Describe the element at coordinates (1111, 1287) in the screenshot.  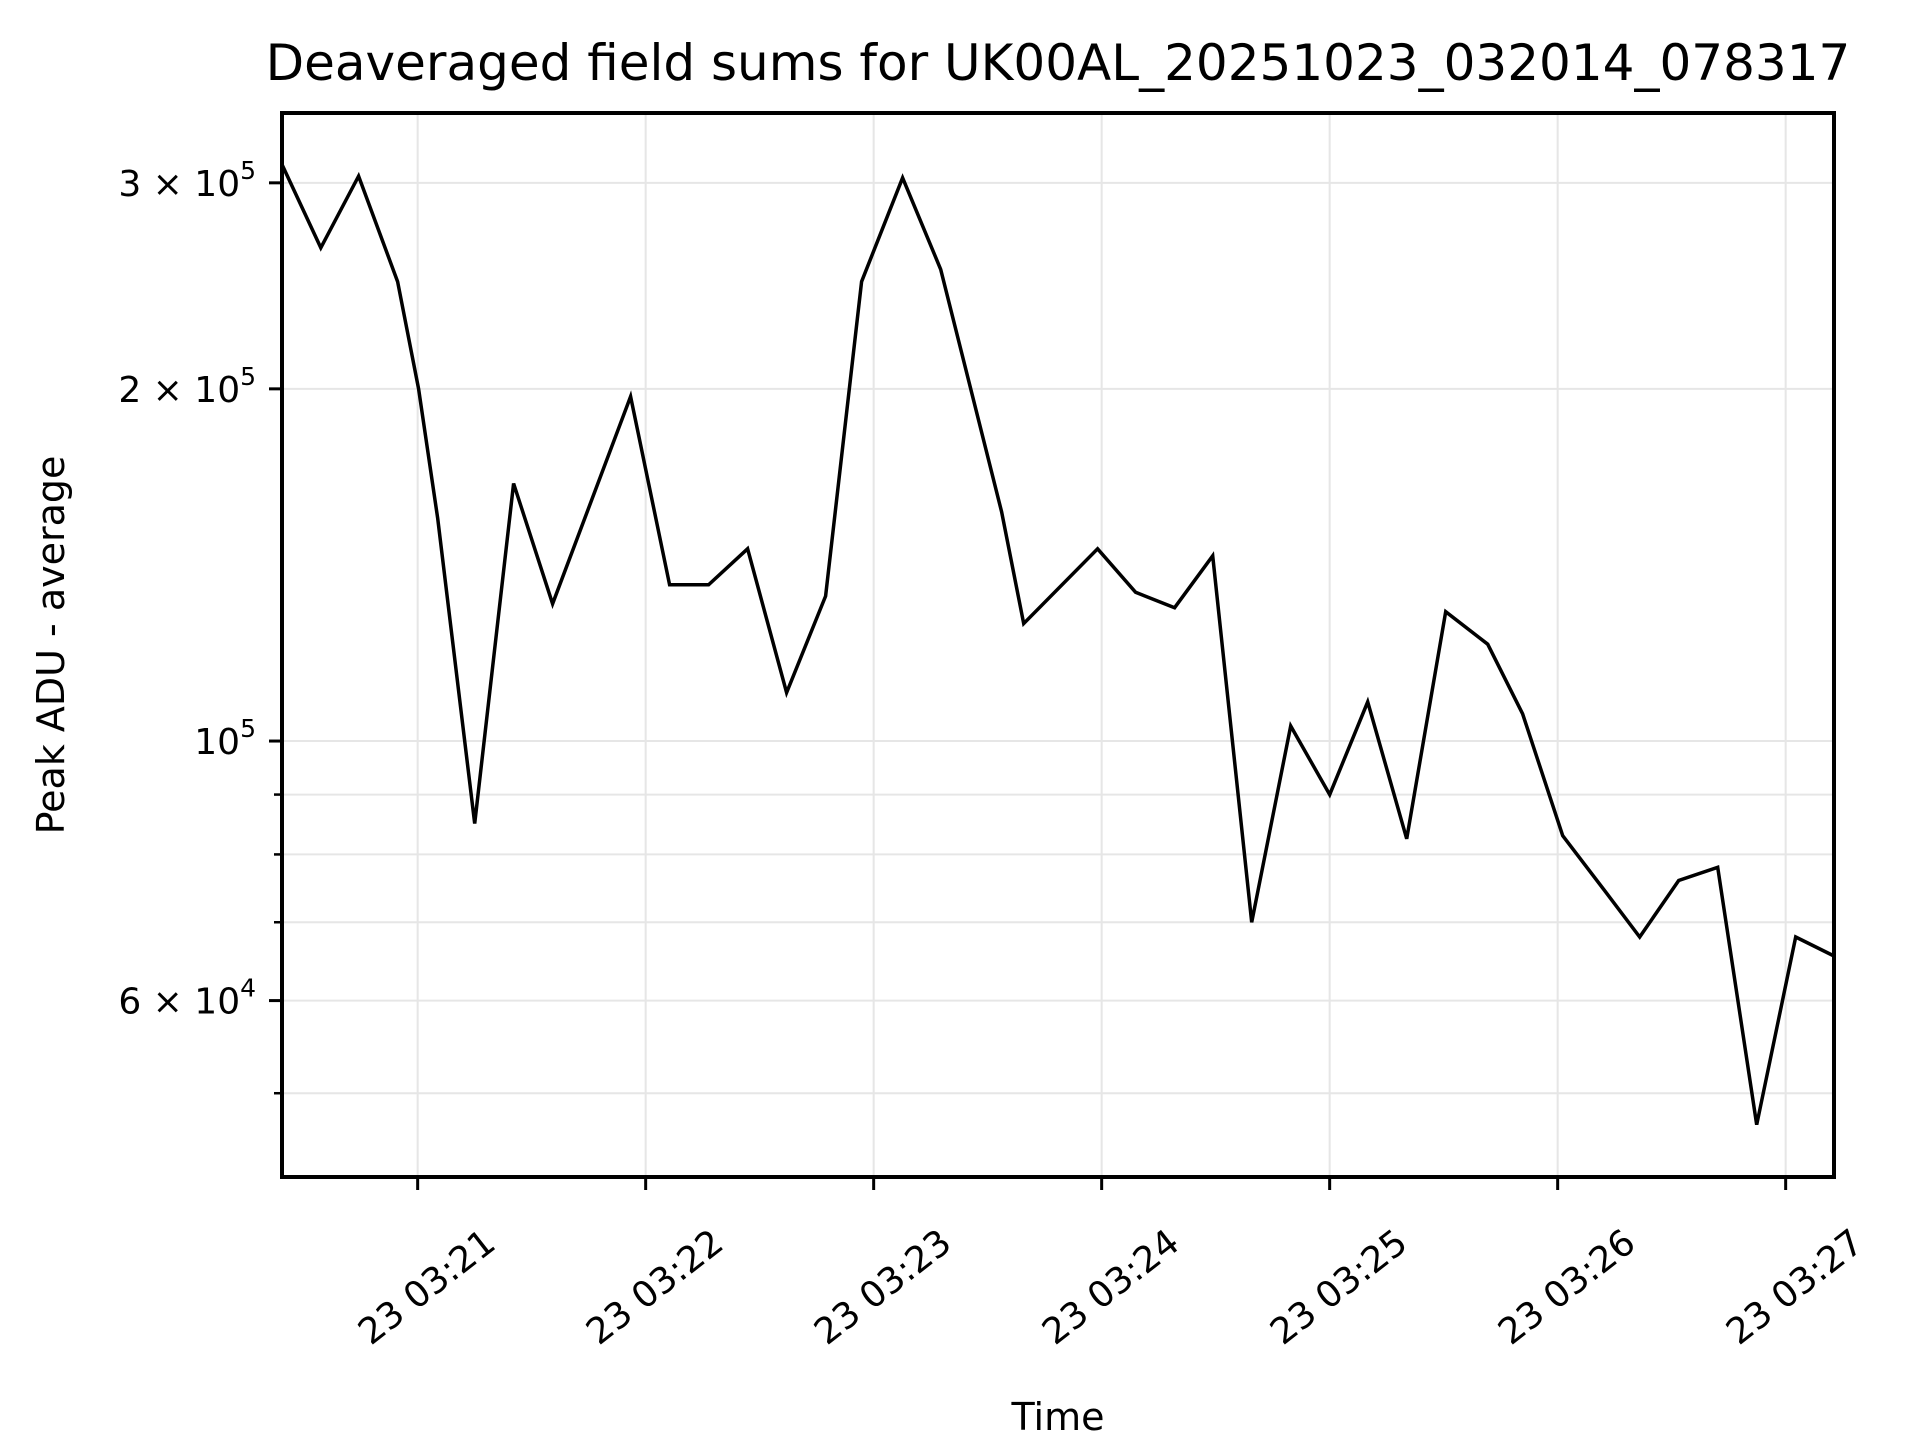
I see `x-tick-label: 23 03:24` at that location.